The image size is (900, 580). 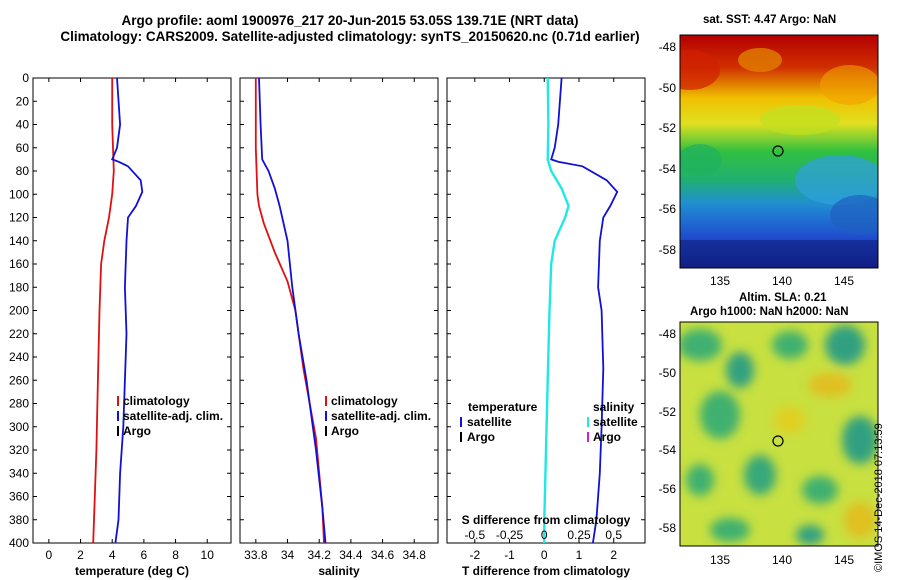 What do you see at coordinates (415, 555) in the screenshot?
I see `xtick-label: 34.8` at bounding box center [415, 555].